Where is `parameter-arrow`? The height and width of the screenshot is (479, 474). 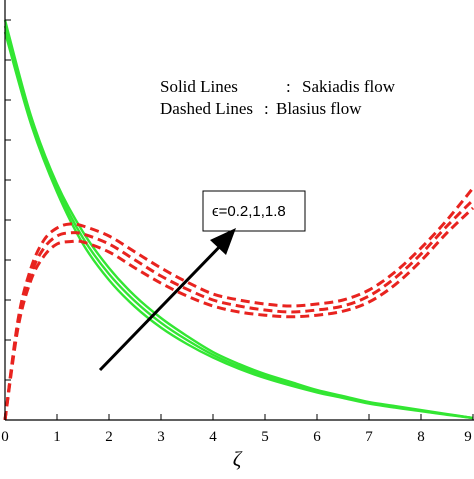 parameter-arrow is located at coordinates (164, 304).